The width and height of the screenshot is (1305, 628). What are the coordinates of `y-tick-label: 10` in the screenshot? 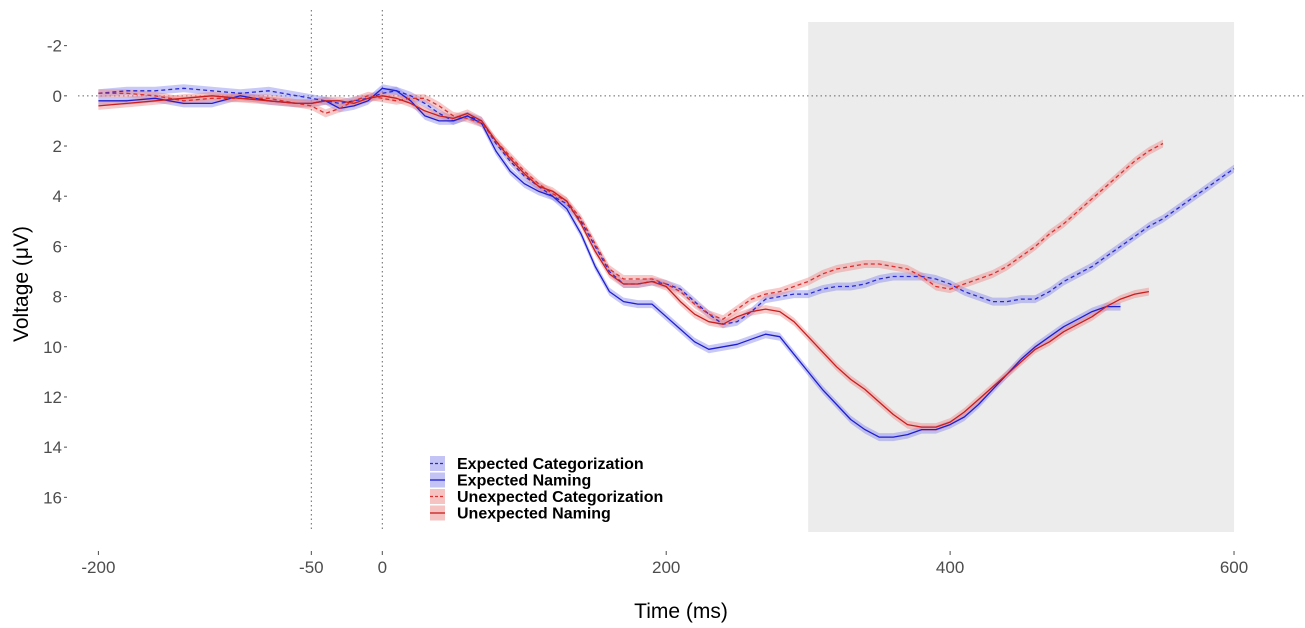 It's located at (52, 347).